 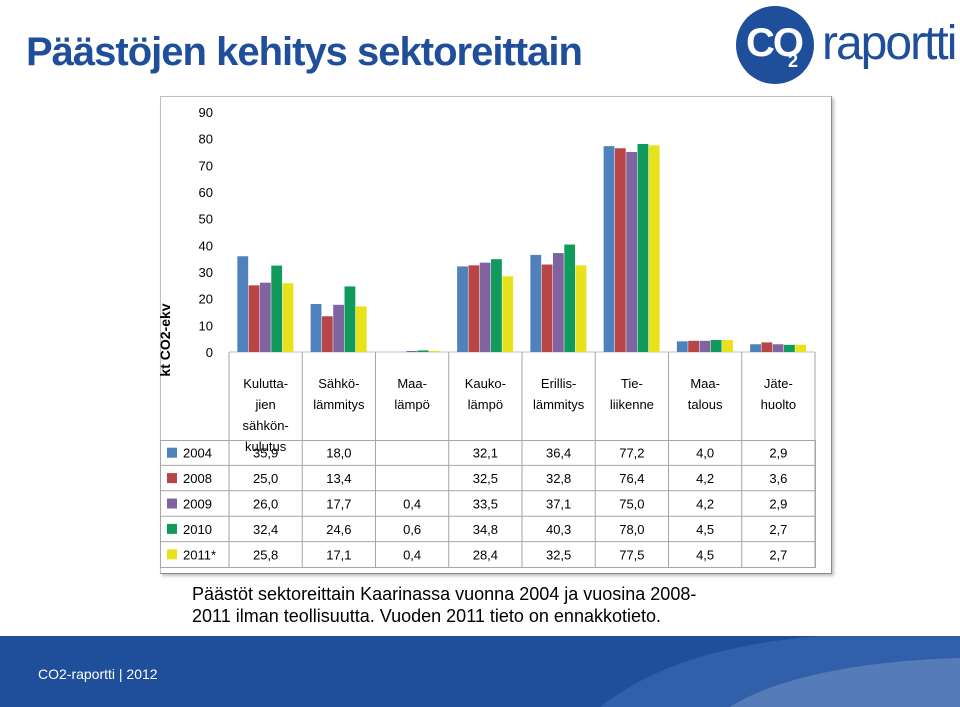 I want to click on y-tick-label: 30, so click(x=206, y=272).